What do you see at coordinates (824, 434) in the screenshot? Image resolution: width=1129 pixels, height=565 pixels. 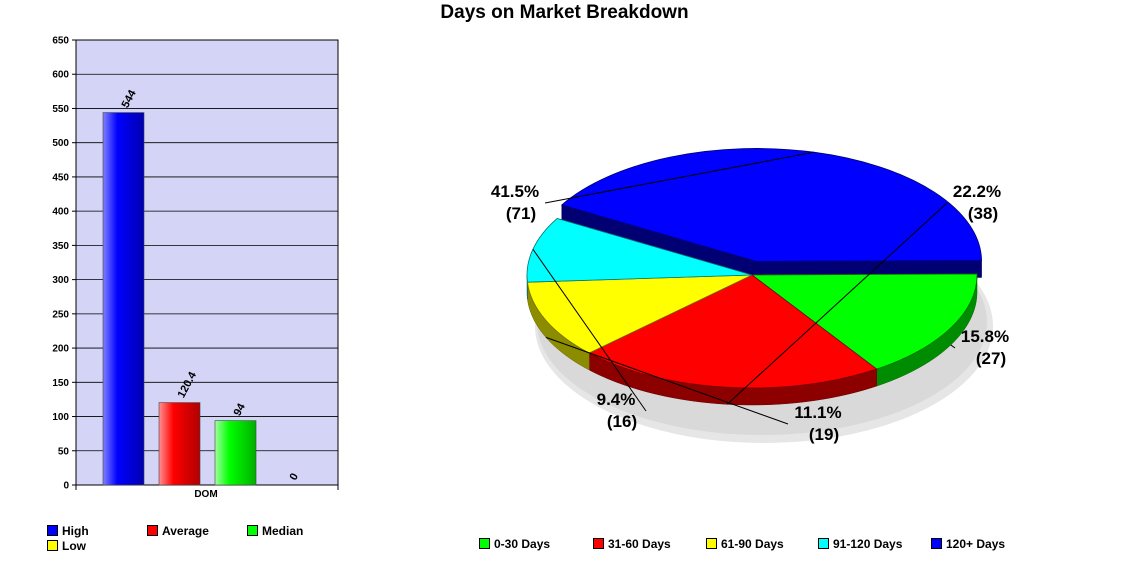 I see `slice-count-label: (19)` at bounding box center [824, 434].